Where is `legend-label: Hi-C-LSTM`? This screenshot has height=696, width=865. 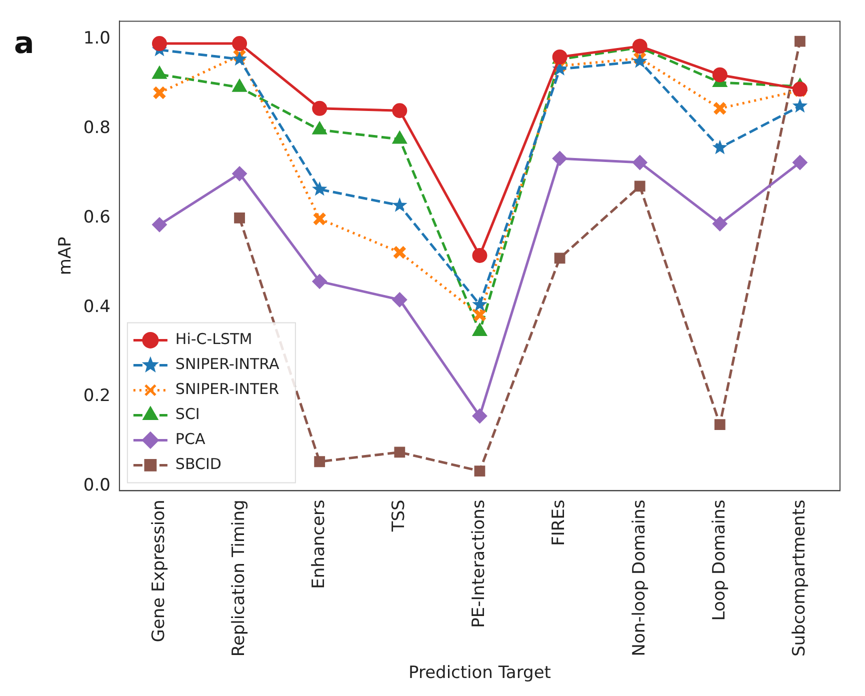 legend-label: Hi-C-LSTM is located at coordinates (213, 339).